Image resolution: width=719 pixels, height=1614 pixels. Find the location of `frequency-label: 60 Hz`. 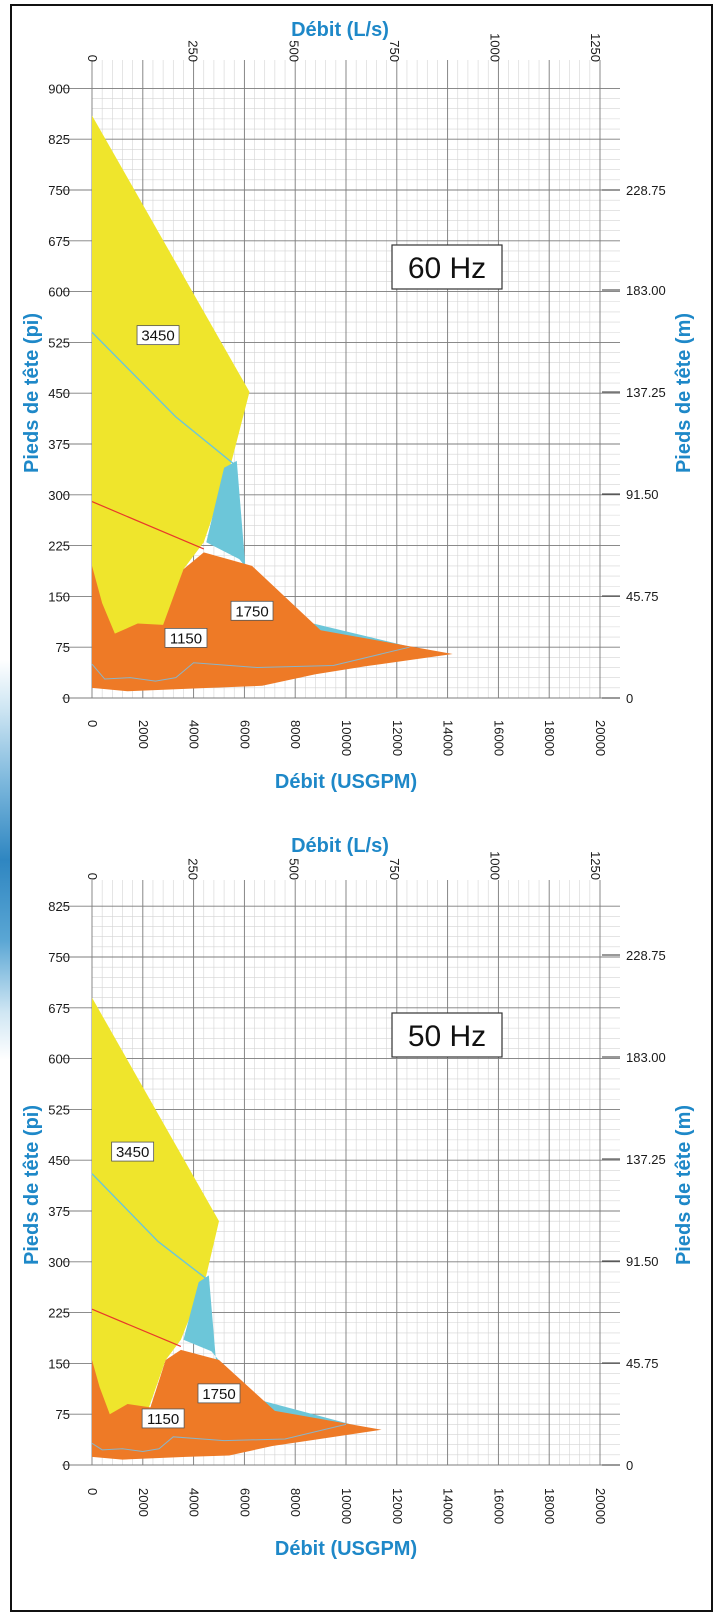

frequency-label: 60 Hz is located at coordinates (447, 268).